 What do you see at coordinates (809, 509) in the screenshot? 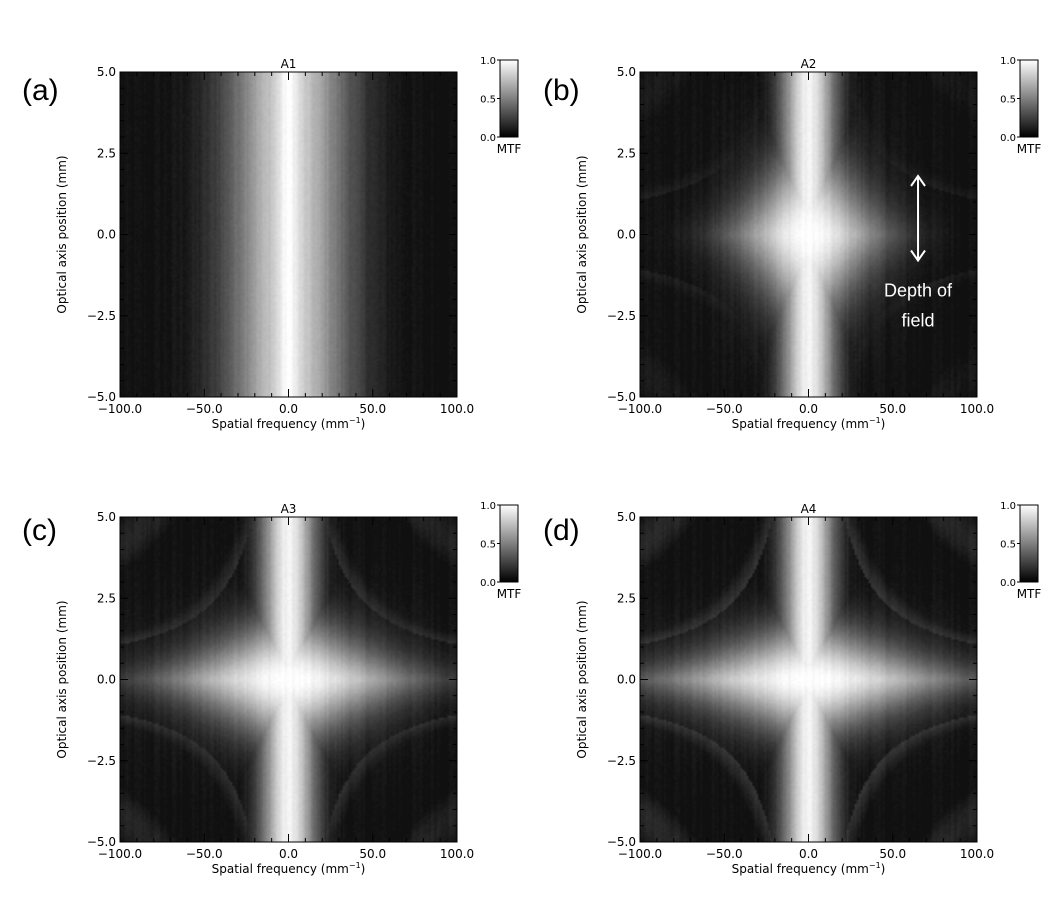
I see `panel-title: A4` at bounding box center [809, 509].